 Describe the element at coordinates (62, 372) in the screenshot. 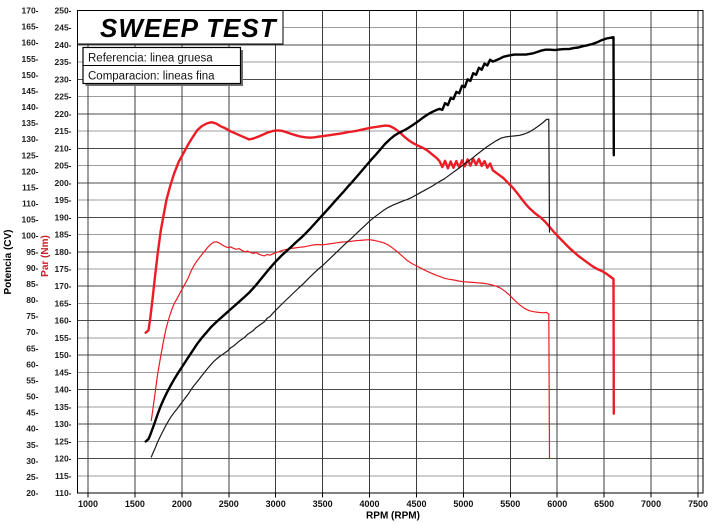

I see `nm-tick-label: 145-` at that location.